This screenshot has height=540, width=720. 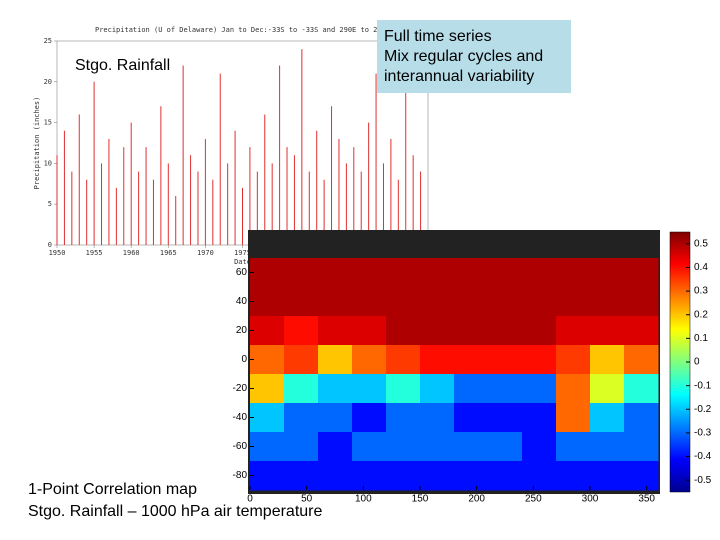 I want to click on x-tick-label: 1960, so click(x=131, y=253).